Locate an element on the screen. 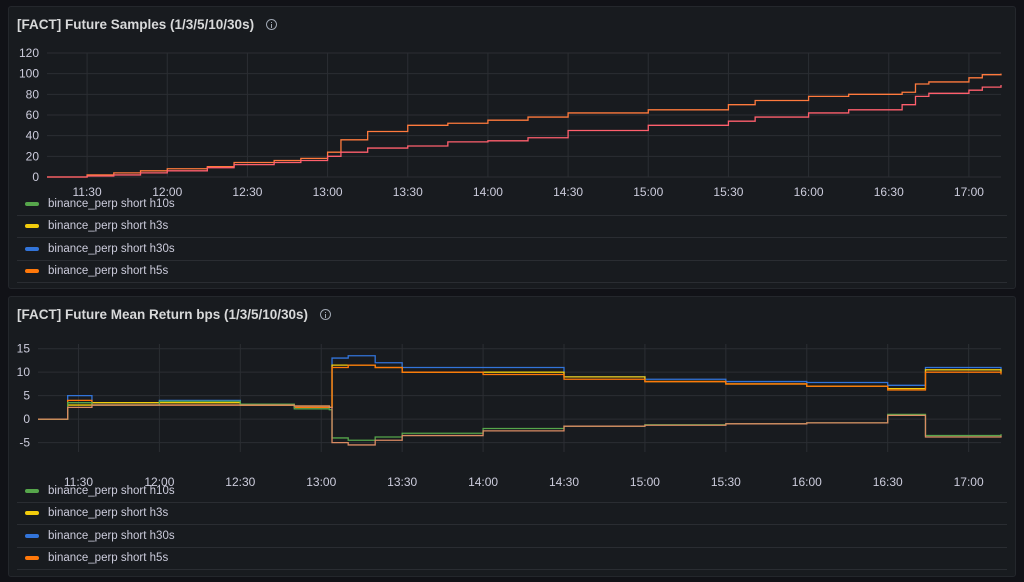 Image resolution: width=1024 pixels, height=582 pixels. panel-title-text: [FACT] Future Samples (1/3/5/10/30s) is located at coordinates (136, 24).